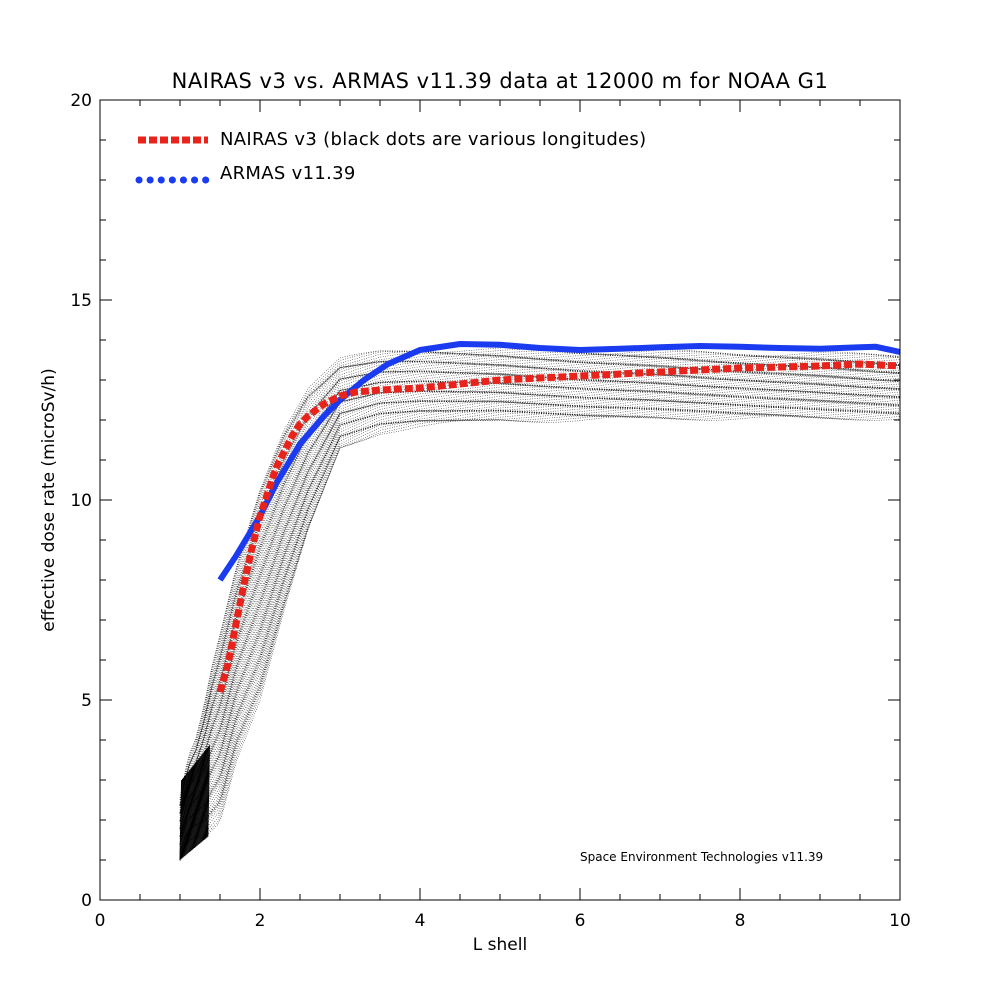 The height and width of the screenshot is (1000, 1000). What do you see at coordinates (701, 857) in the screenshot?
I see `credit-text: Space Environment Technologies v11.39` at bounding box center [701, 857].